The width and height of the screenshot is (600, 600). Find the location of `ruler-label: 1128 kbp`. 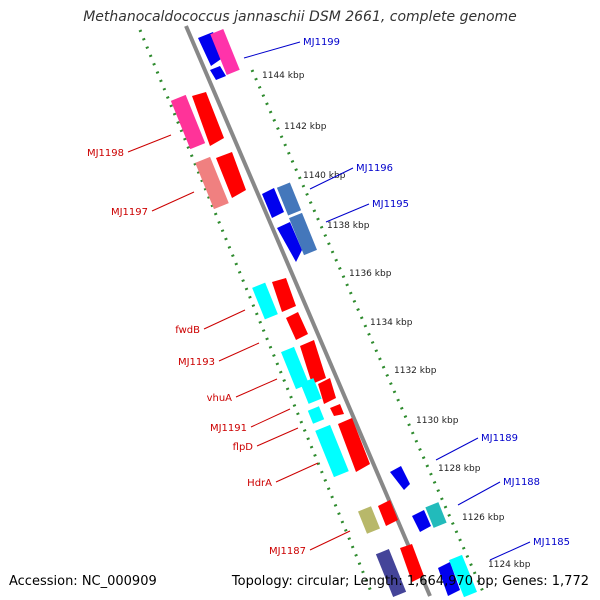

ruler-label: 1128 kbp is located at coordinates (459, 469).